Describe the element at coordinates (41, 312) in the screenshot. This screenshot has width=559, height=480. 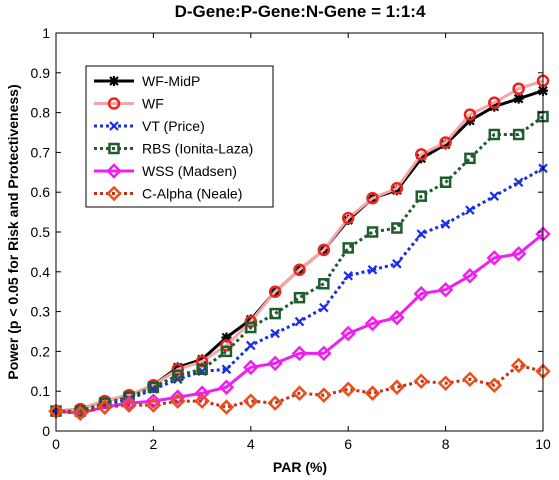
I see `y-tick-label: 0.3` at that location.